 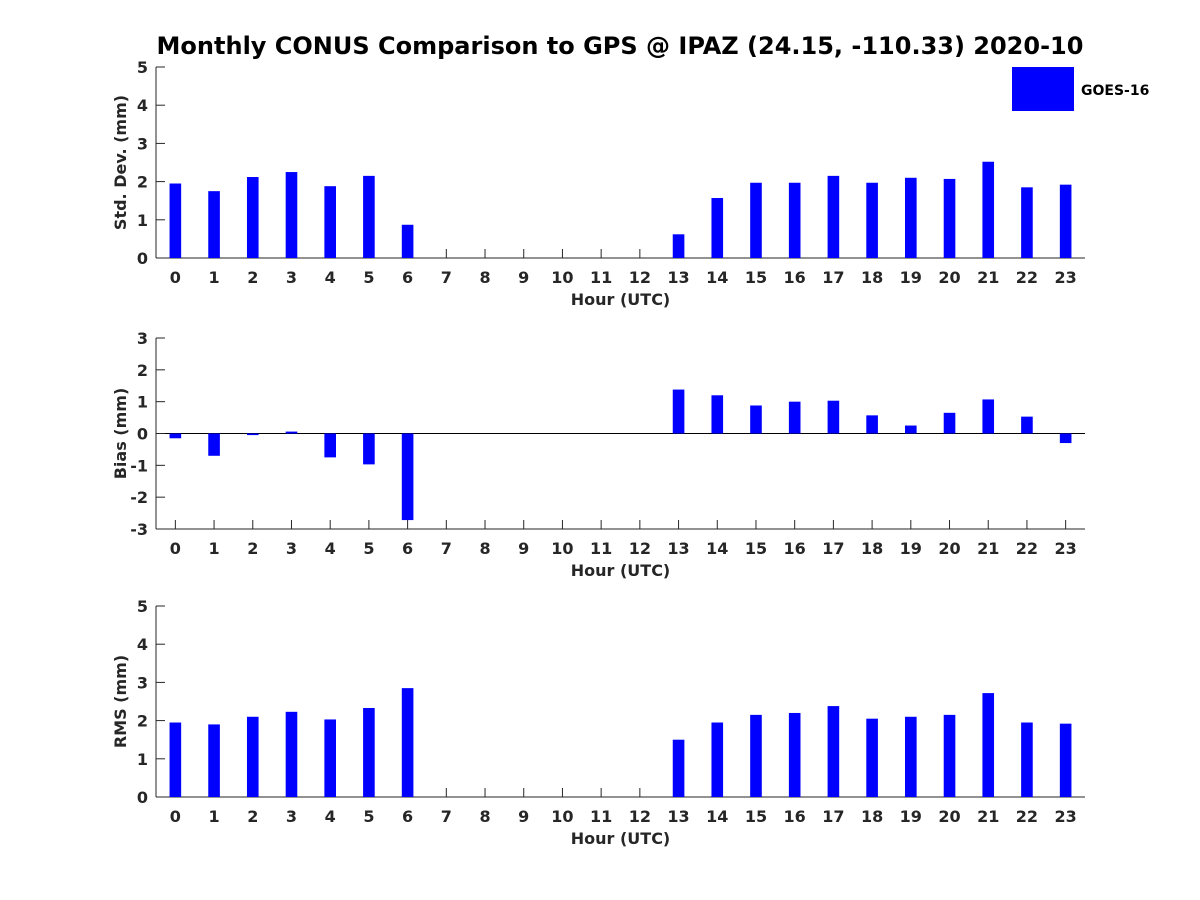 What do you see at coordinates (142, 644) in the screenshot?
I see `y-tick-label: 4` at bounding box center [142, 644].